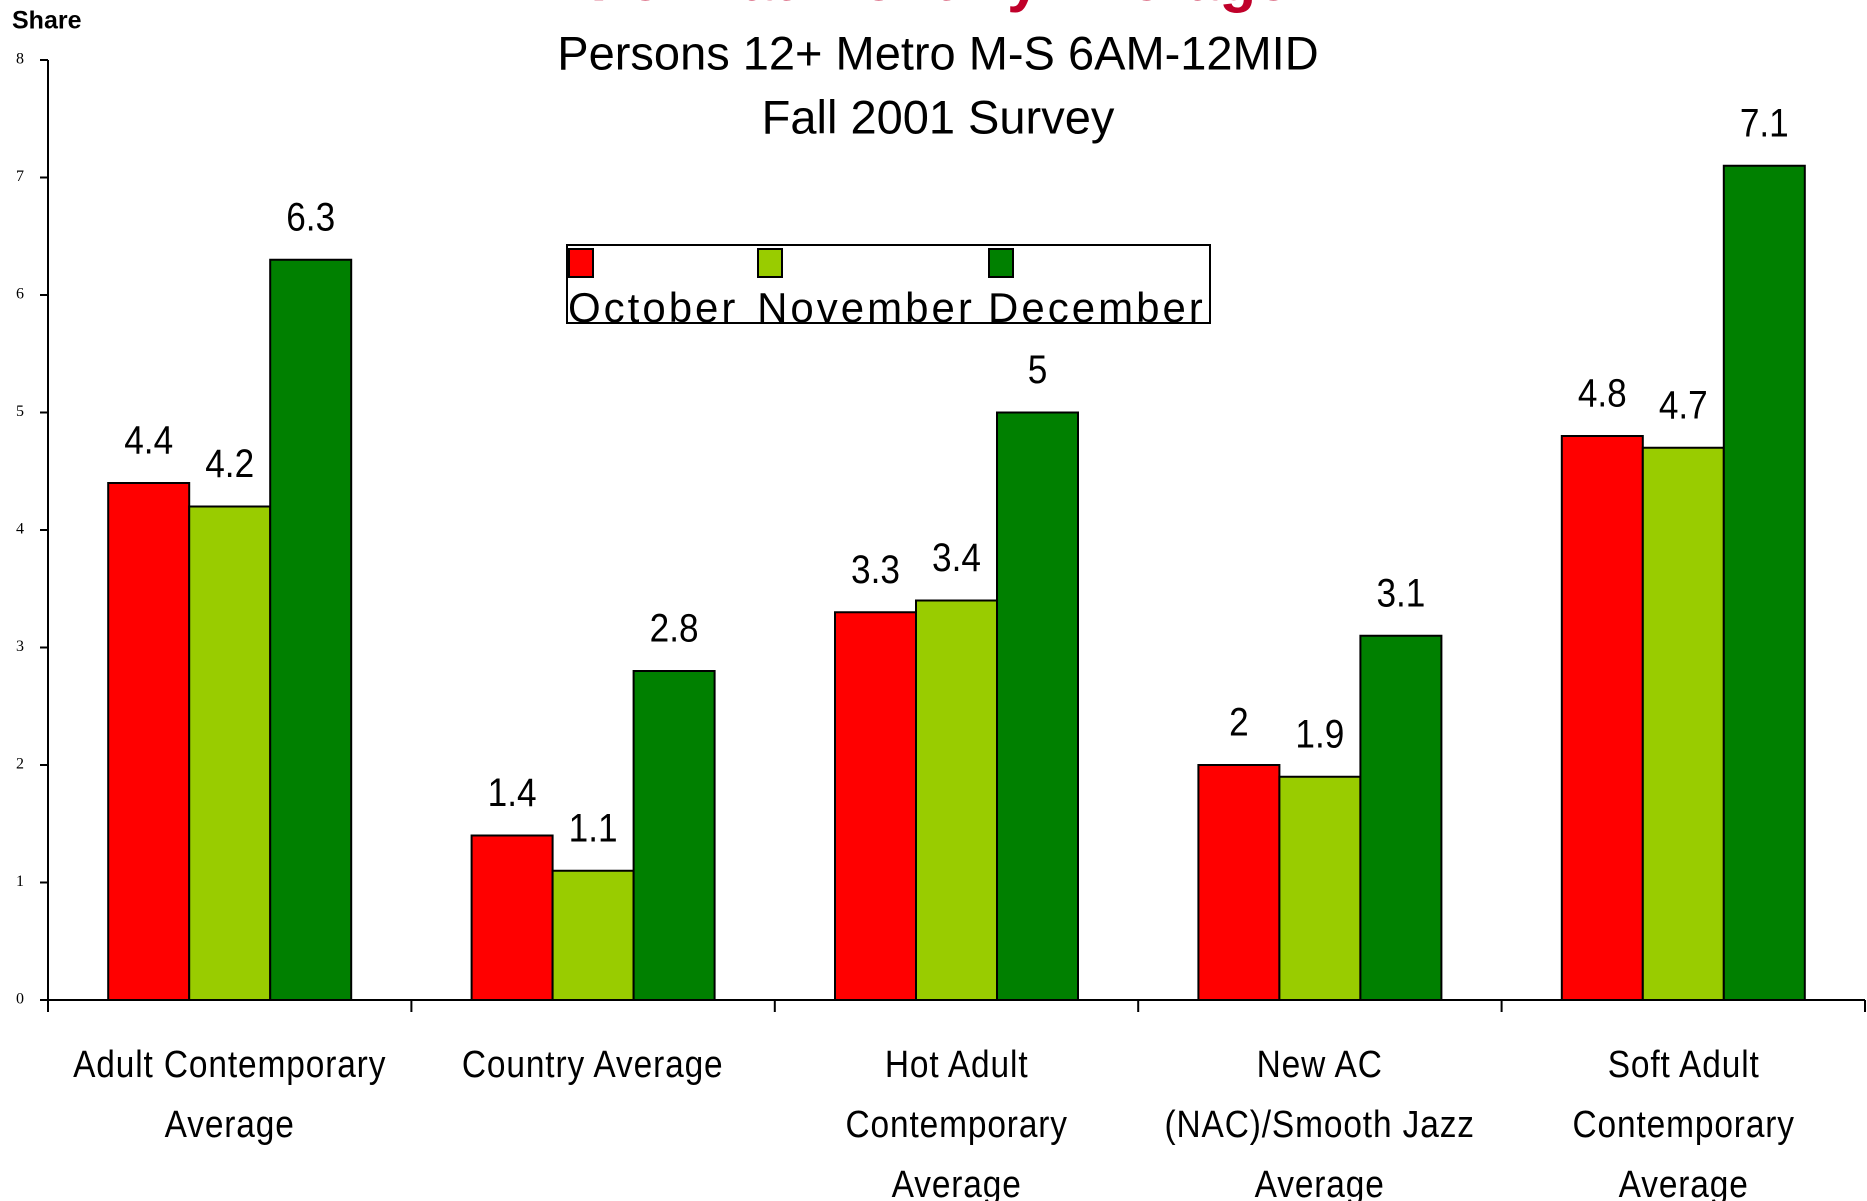 This screenshot has width=1867, height=1201. What do you see at coordinates (230, 1095) in the screenshot?
I see `x-tick-label: Adult Contemporary Average` at bounding box center [230, 1095].